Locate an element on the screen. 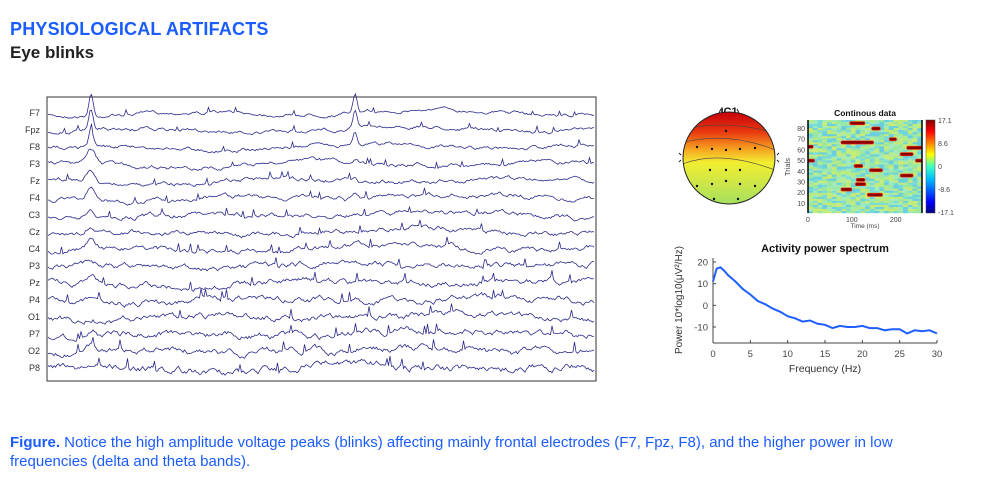  electrode-dot is located at coordinates (697, 186).